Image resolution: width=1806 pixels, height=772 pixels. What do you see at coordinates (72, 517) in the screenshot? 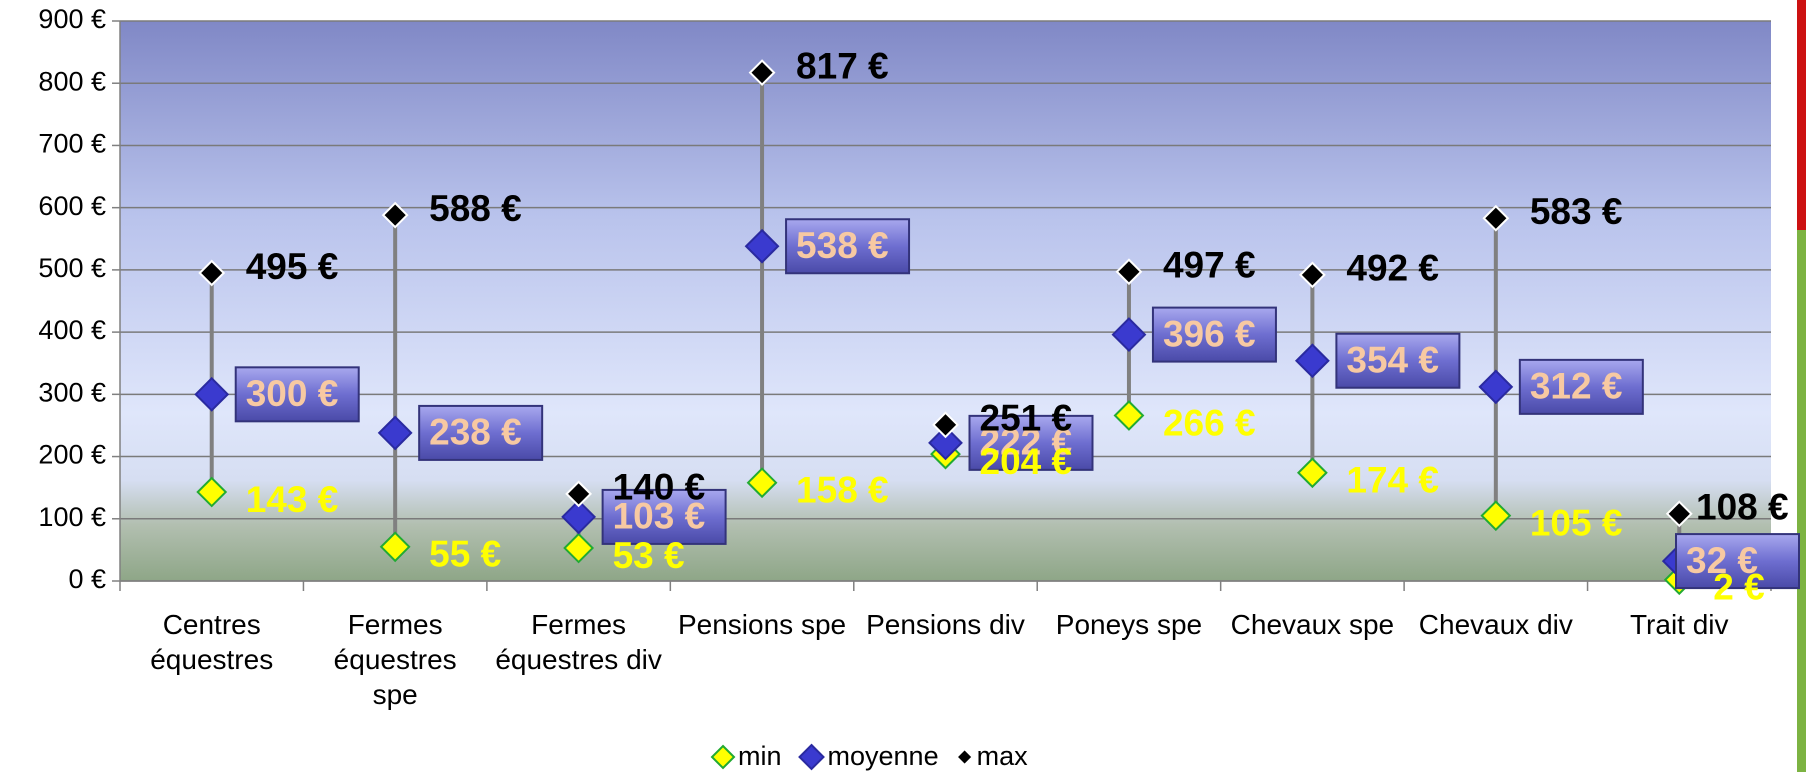
I see `y-tick-label: 100 €` at bounding box center [72, 517].